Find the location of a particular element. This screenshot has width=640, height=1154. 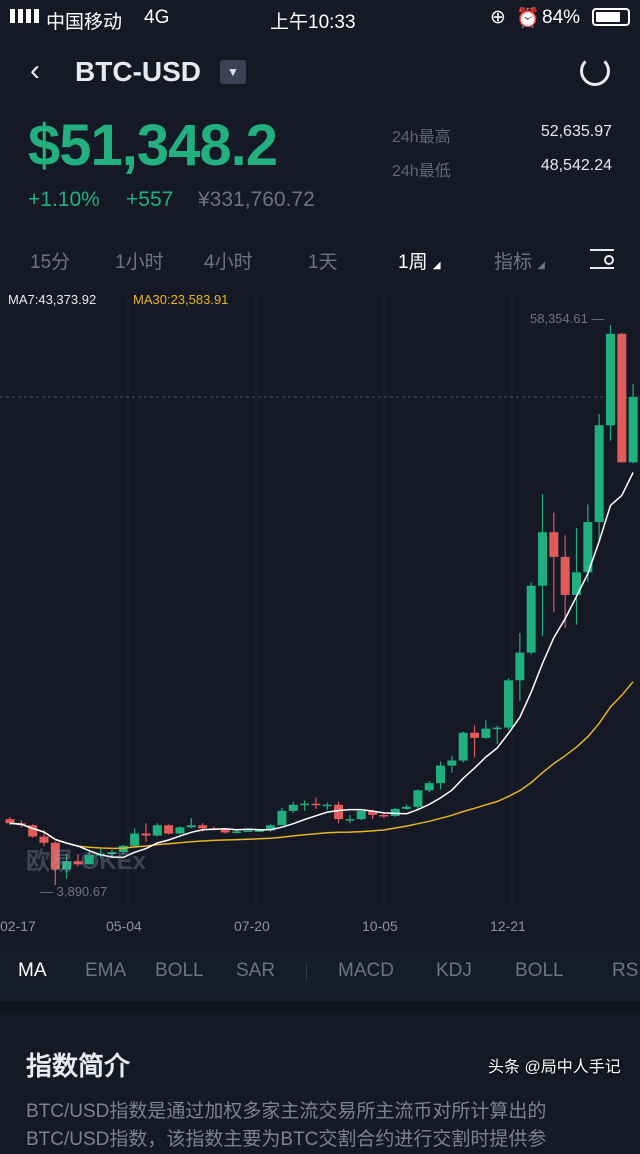

tab-indicators: 指标 ◢ is located at coordinates (519, 262).